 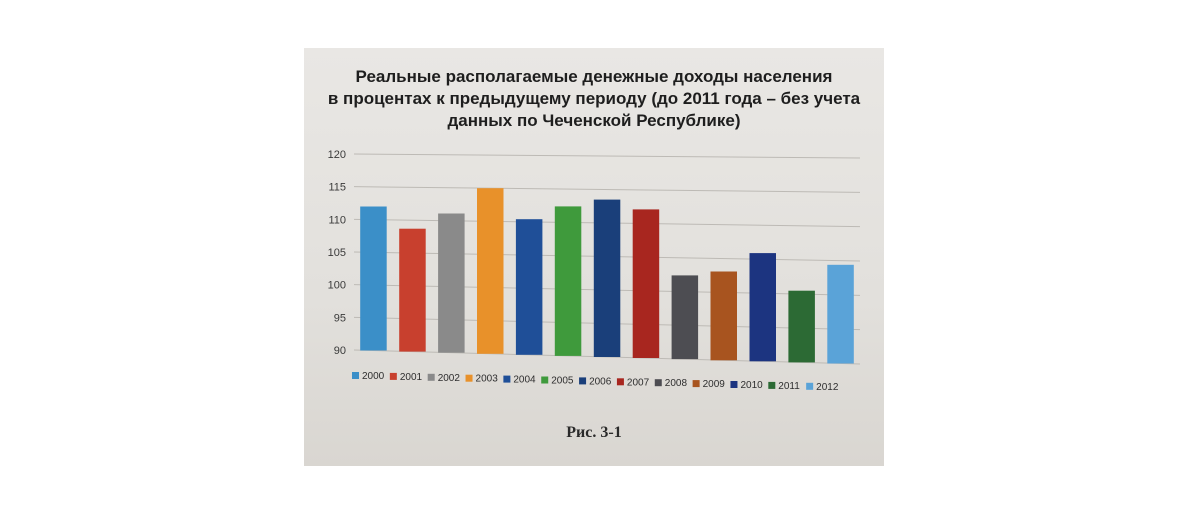 What do you see at coordinates (373, 376) in the screenshot?
I see `legend-label-2000: 2000` at bounding box center [373, 376].